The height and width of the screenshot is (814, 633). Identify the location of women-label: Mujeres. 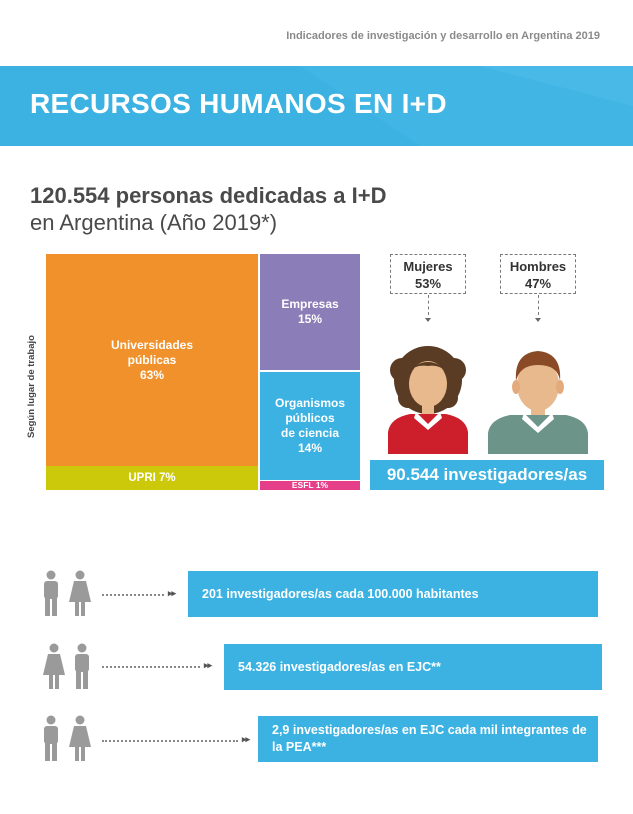
(428, 266).